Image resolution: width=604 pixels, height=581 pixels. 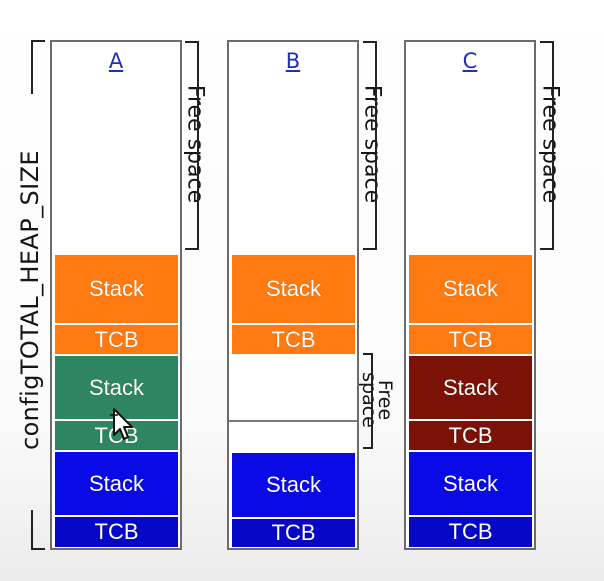 What do you see at coordinates (121, 424) in the screenshot?
I see `mouse-cursor-icon` at bounding box center [121, 424].